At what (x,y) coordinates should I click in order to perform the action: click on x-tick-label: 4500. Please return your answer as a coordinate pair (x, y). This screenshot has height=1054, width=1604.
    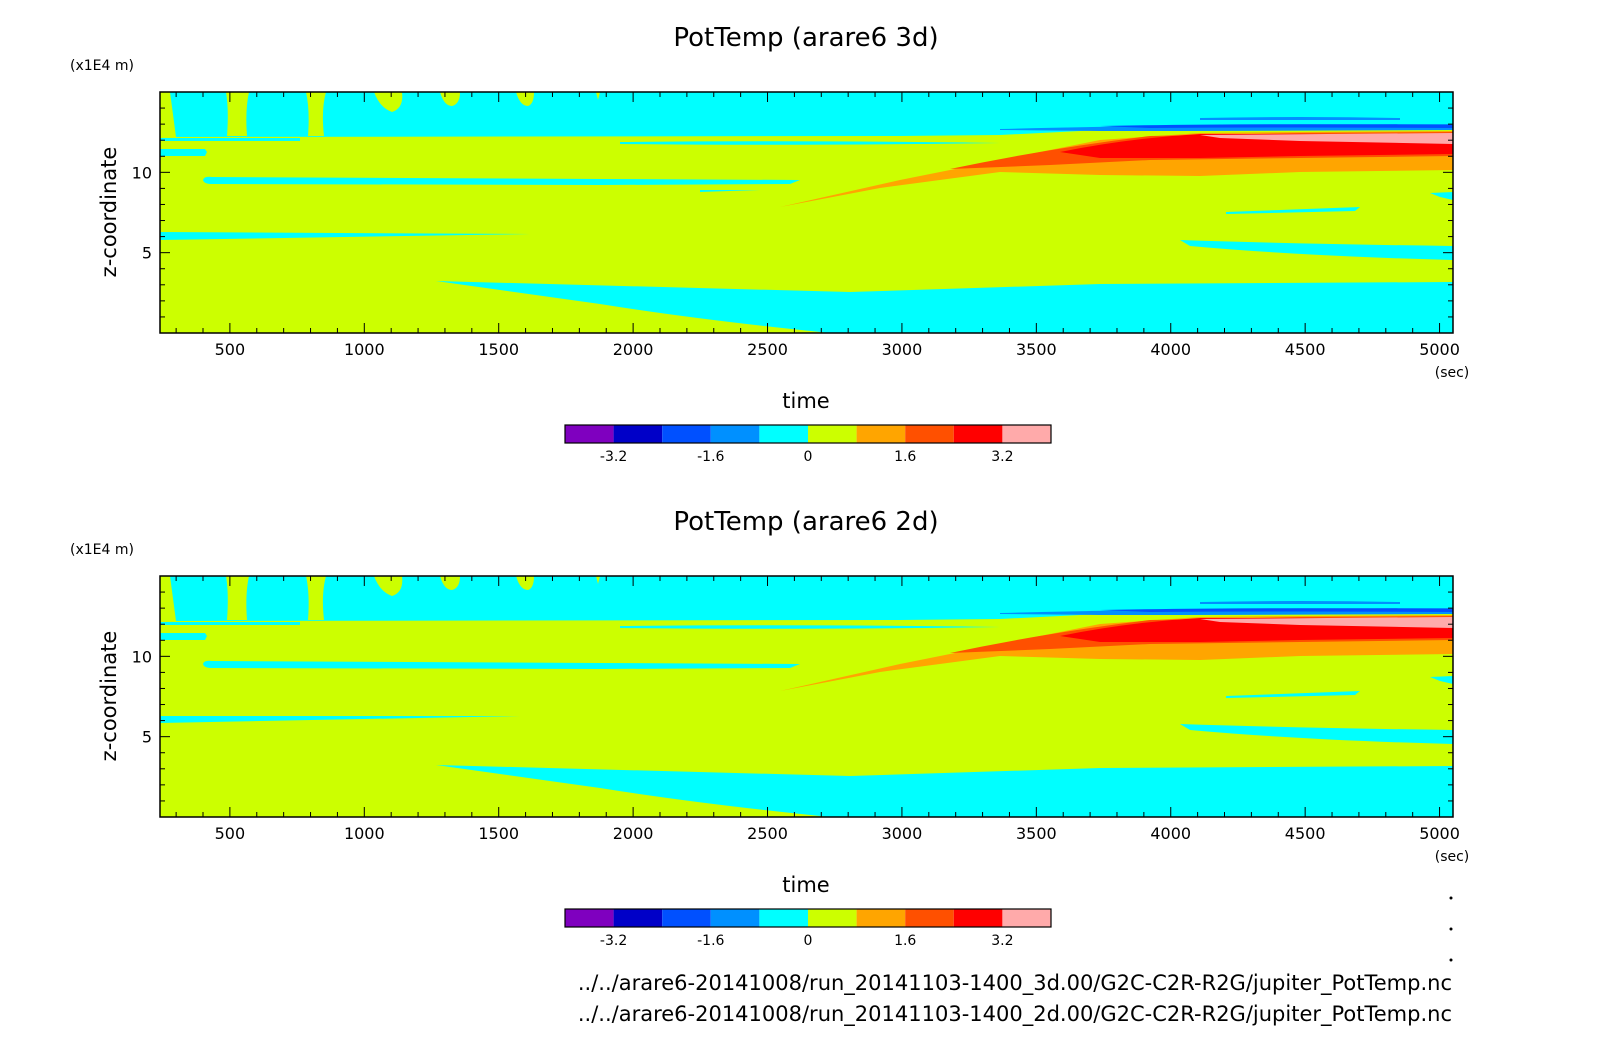
    Looking at the image, I should click on (1305, 833).